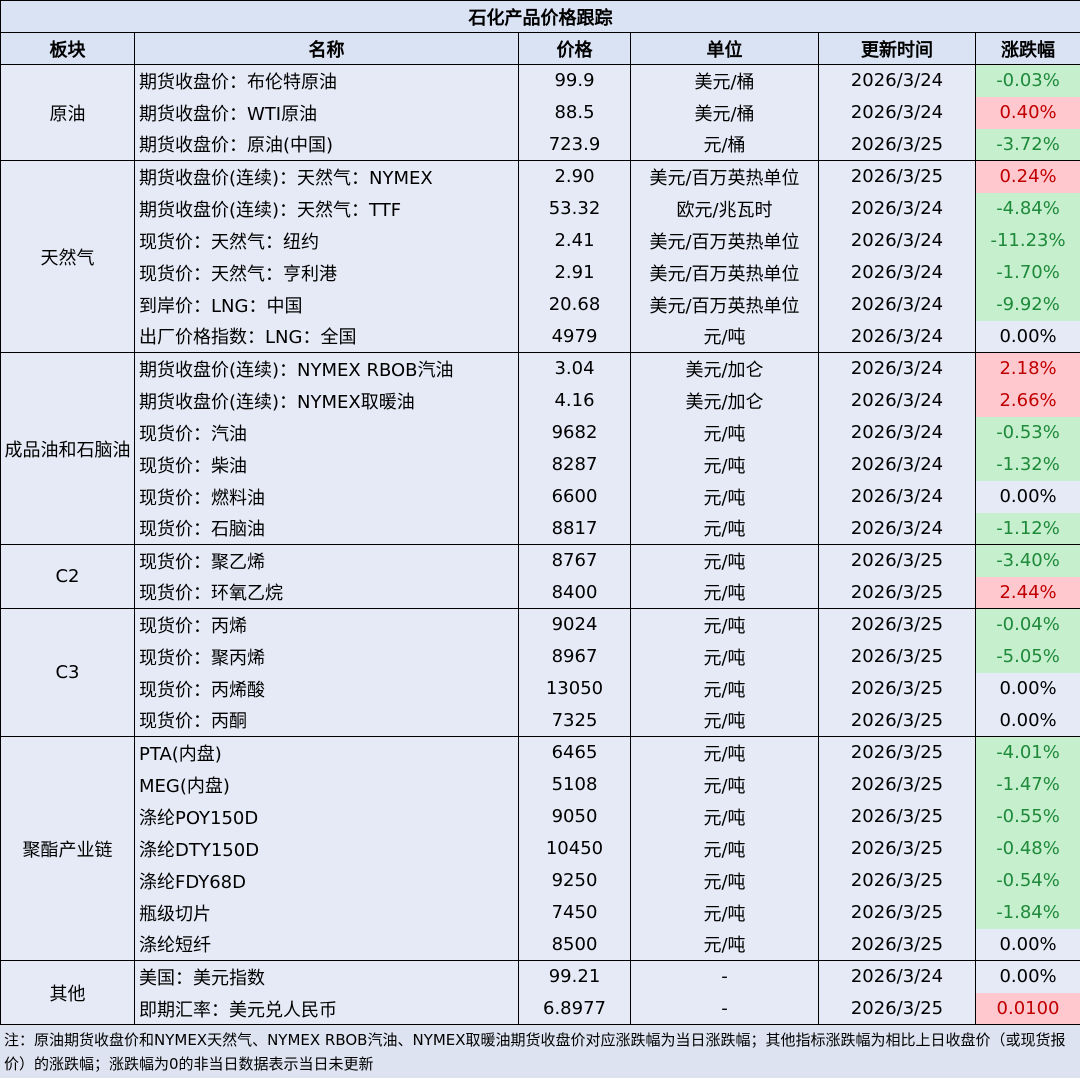 This screenshot has height=1078, width=1080. I want to click on column-header: 涨跌幅, so click(1027, 48).